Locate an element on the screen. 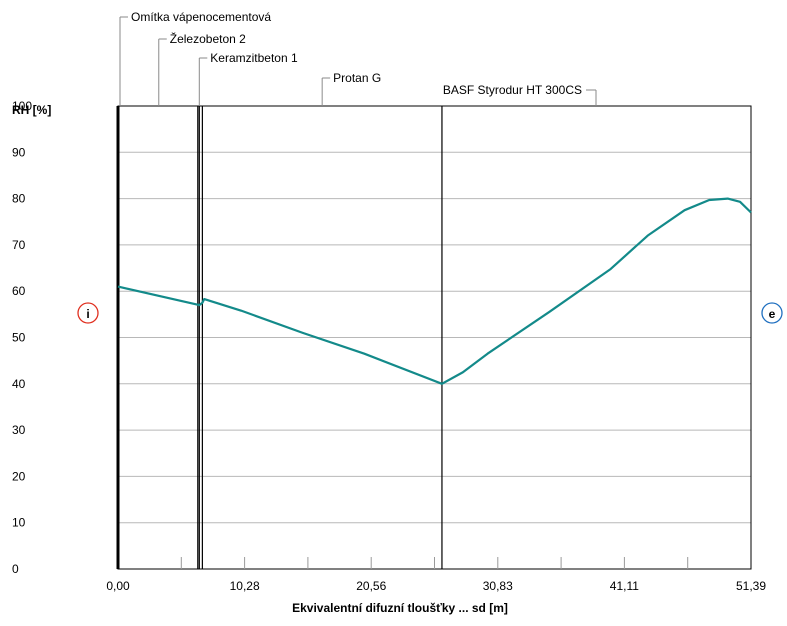  y-tick-label: 80 is located at coordinates (19, 199).